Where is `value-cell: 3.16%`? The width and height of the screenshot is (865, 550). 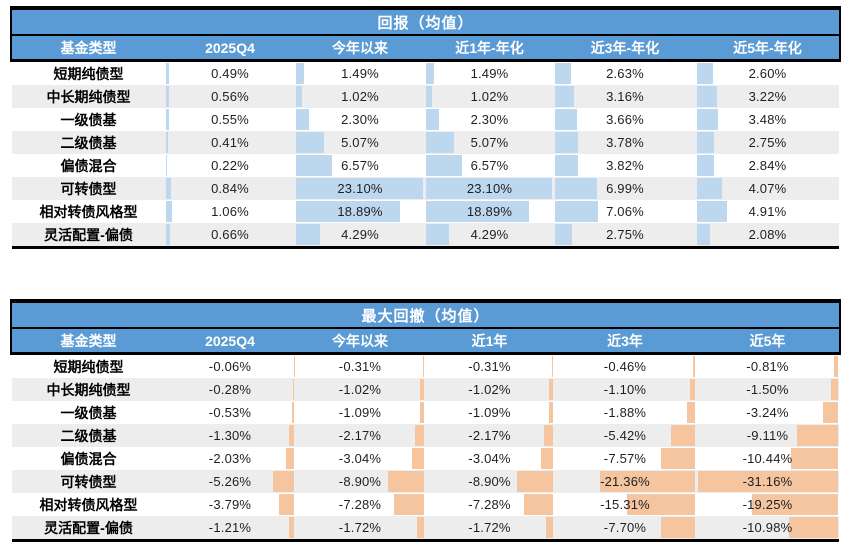
value-cell: 3.16% is located at coordinates (625, 96).